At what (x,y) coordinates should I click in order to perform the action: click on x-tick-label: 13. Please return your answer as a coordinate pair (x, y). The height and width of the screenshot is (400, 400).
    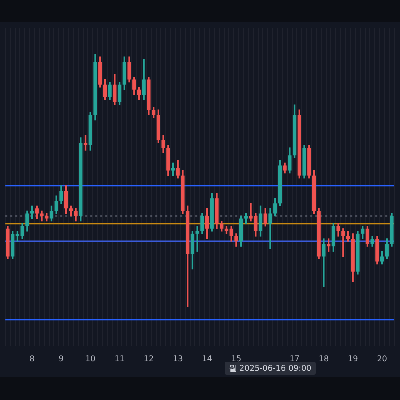
    Looking at the image, I should click on (178, 359).